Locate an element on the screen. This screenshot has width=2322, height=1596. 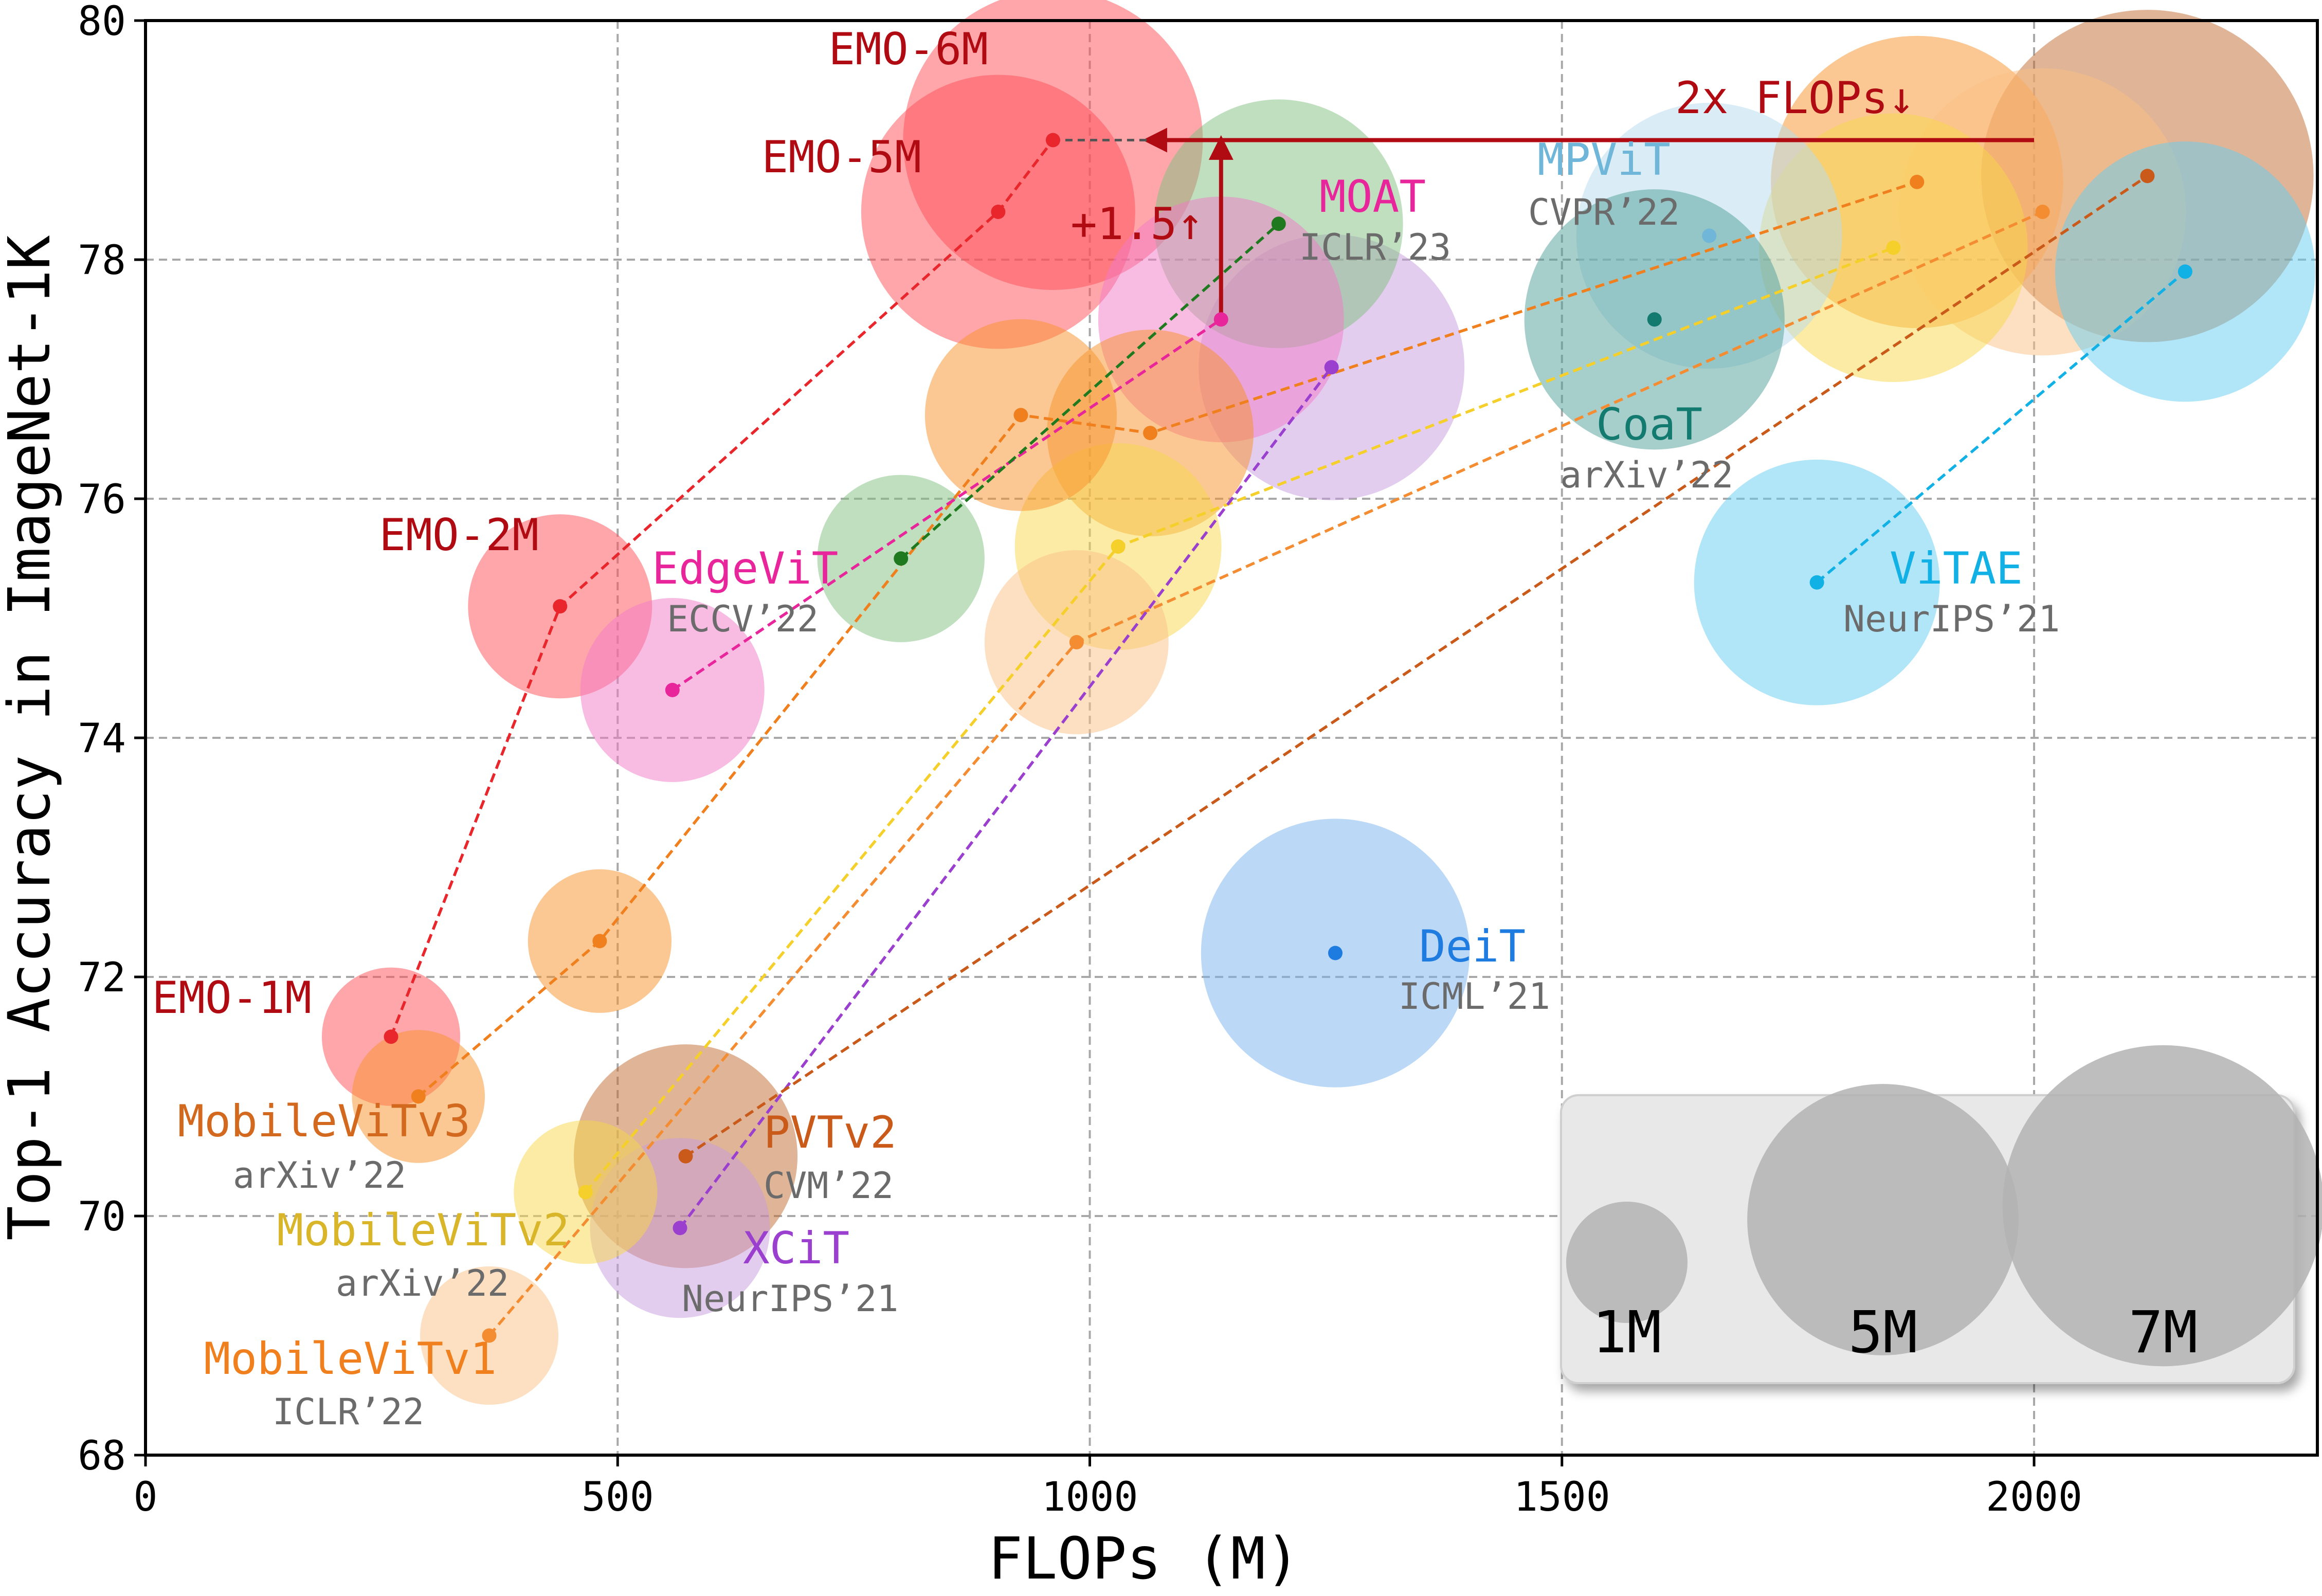
x-tick-label: 2000 is located at coordinates (2034, 1497).